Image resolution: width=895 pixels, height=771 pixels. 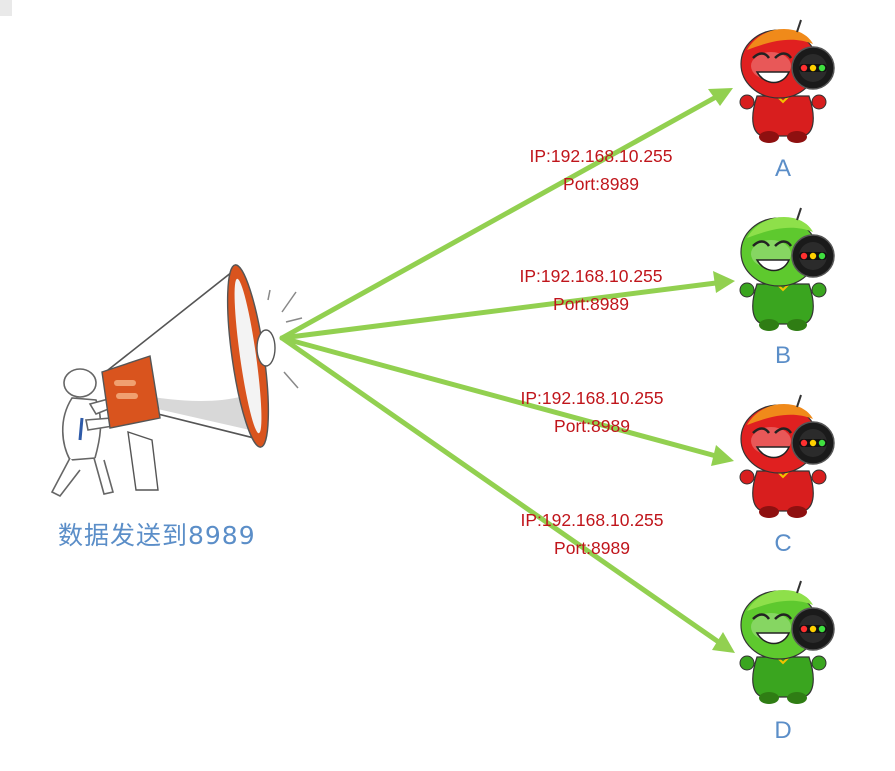 I want to click on arrow-to-b, so click(x=499, y=310).